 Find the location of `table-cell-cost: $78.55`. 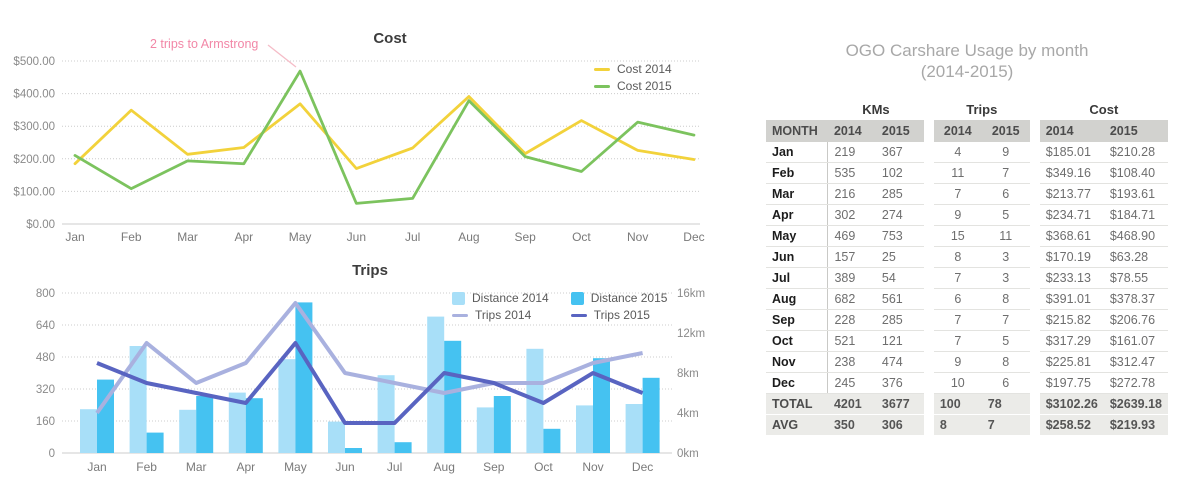

table-cell-cost: $78.55 is located at coordinates (1135, 278).